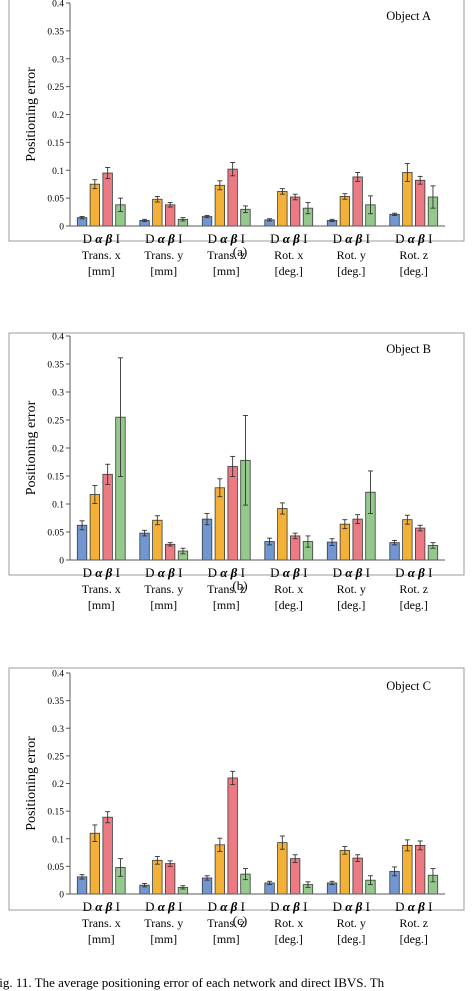 This screenshot has width=474, height=991. What do you see at coordinates (240, 920) in the screenshot?
I see `panel-label: (c)` at bounding box center [240, 920].